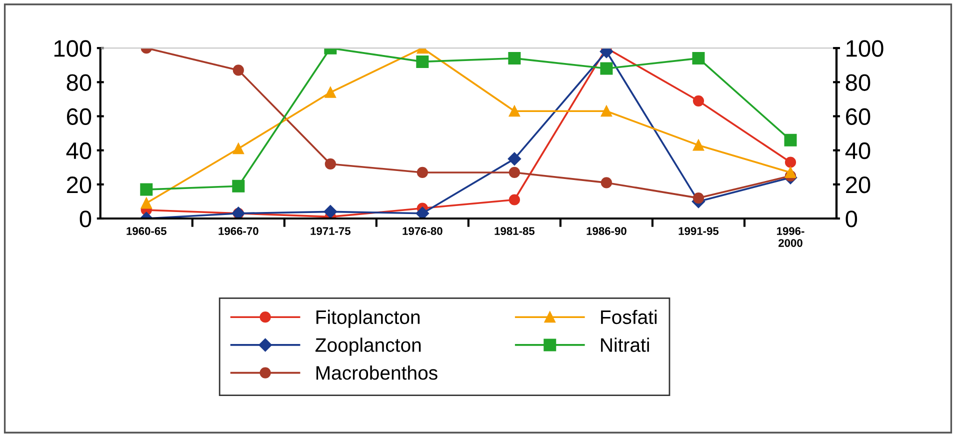 Image resolution: width=956 pixels, height=437 pixels. I want to click on x-tick-label: 1986-90, so click(606, 231).